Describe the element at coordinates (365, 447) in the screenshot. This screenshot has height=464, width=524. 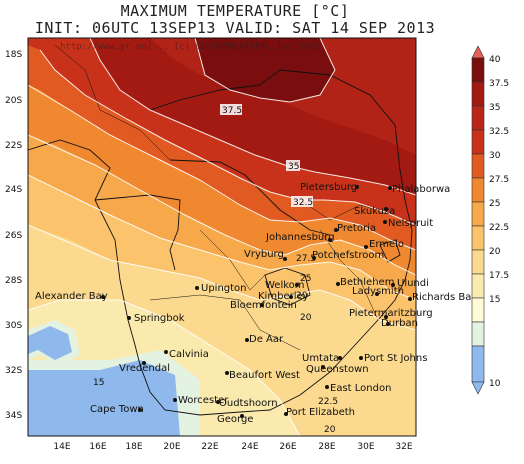
I see `lon-label: 30E` at that location.